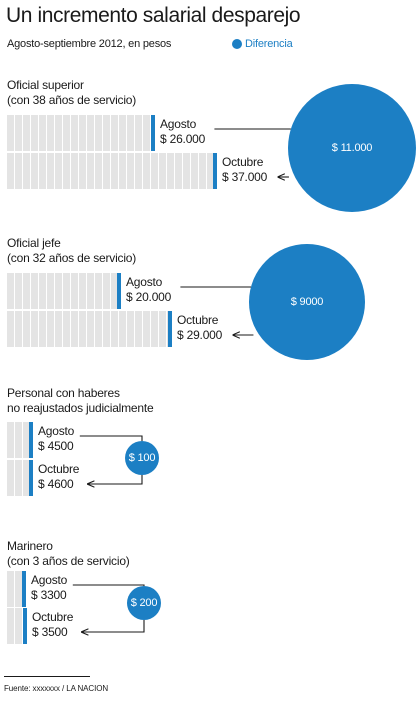 This screenshot has height=703, width=420. What do you see at coordinates (30, 546) in the screenshot?
I see `group-label-line: Marinero` at bounding box center [30, 546].